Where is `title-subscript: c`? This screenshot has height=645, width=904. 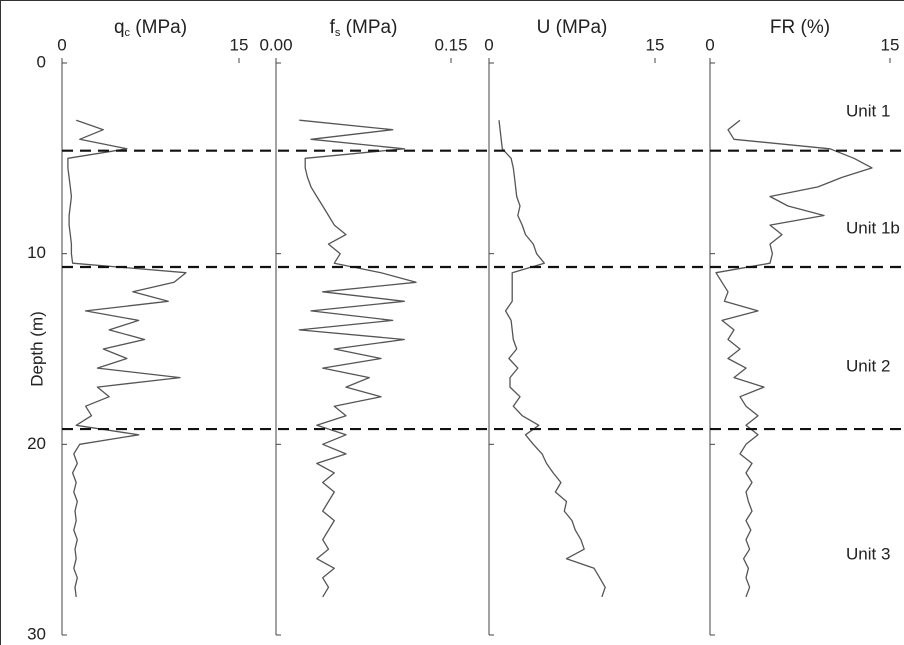
title-subscript: c is located at coordinates (128, 33).